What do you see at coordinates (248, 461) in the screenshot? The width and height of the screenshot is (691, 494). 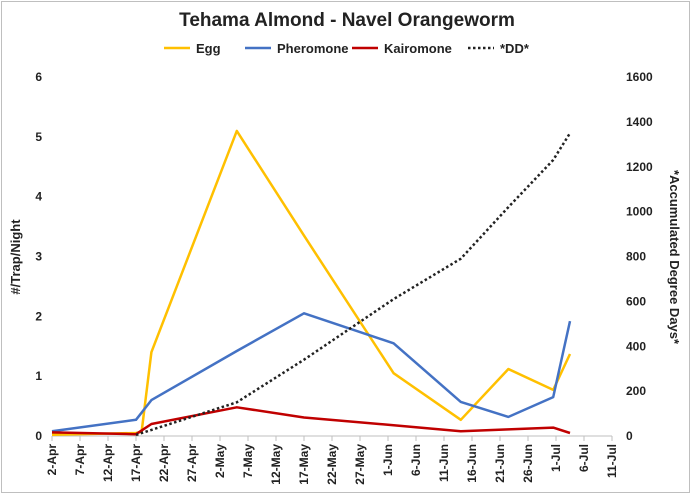 I see `x-tick-label: 7-May` at bounding box center [248, 461].